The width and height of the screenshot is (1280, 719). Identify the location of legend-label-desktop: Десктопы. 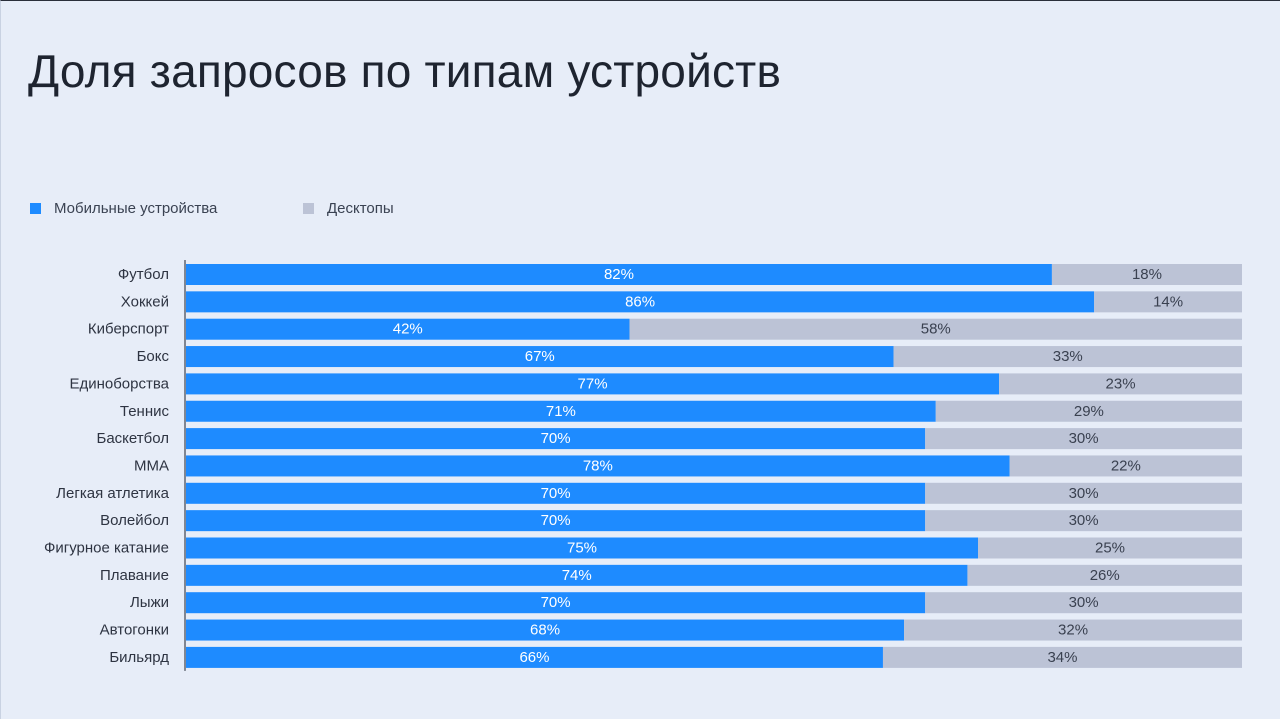
(360, 208).